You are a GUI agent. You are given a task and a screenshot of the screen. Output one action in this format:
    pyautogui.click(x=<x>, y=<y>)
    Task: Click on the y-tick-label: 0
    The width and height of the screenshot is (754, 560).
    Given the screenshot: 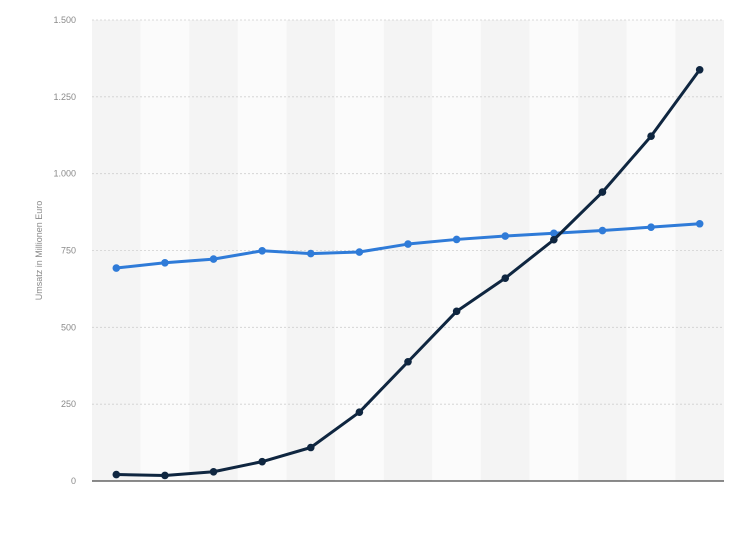 What is the action you would take?
    pyautogui.click(x=73, y=481)
    